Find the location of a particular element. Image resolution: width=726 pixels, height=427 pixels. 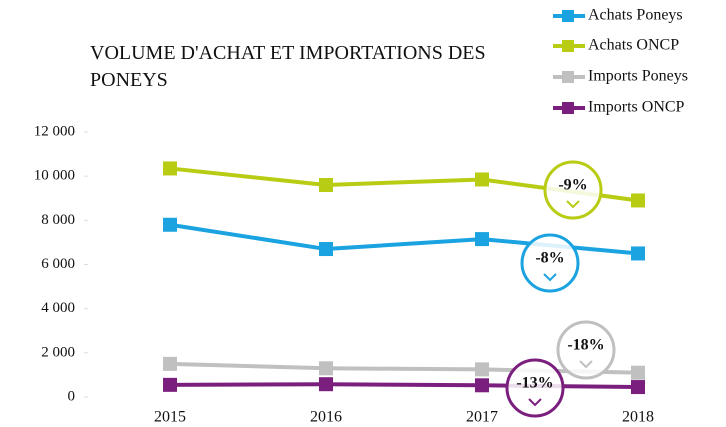

y-tick-label: 2 000 is located at coordinates (58, 352).